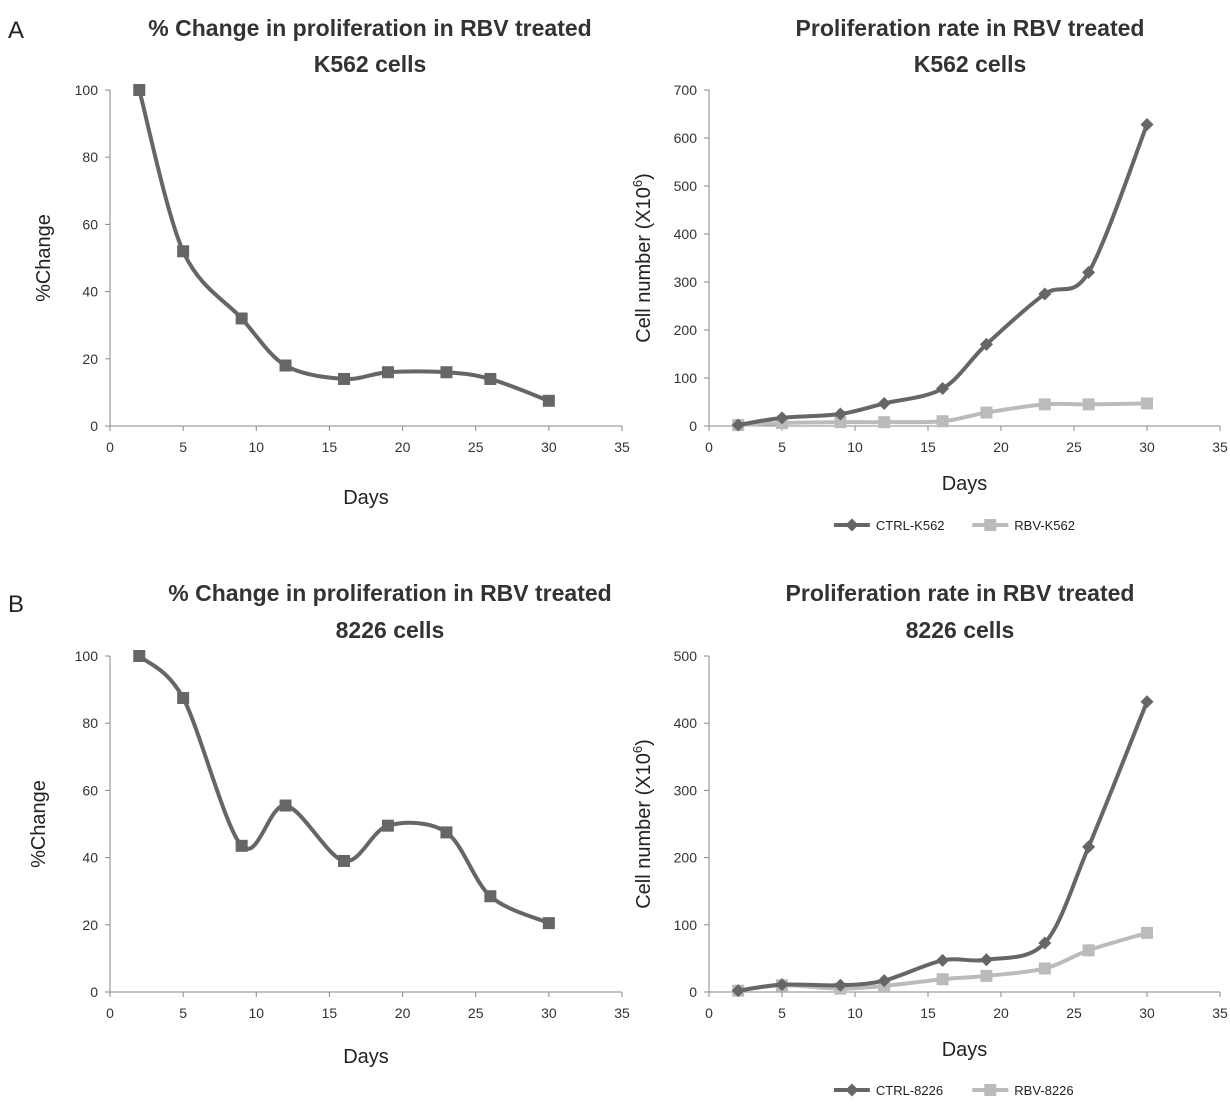 This screenshot has width=1230, height=1104. Describe the element at coordinates (686, 282) in the screenshot. I see `y-tick-label: 300` at that location.